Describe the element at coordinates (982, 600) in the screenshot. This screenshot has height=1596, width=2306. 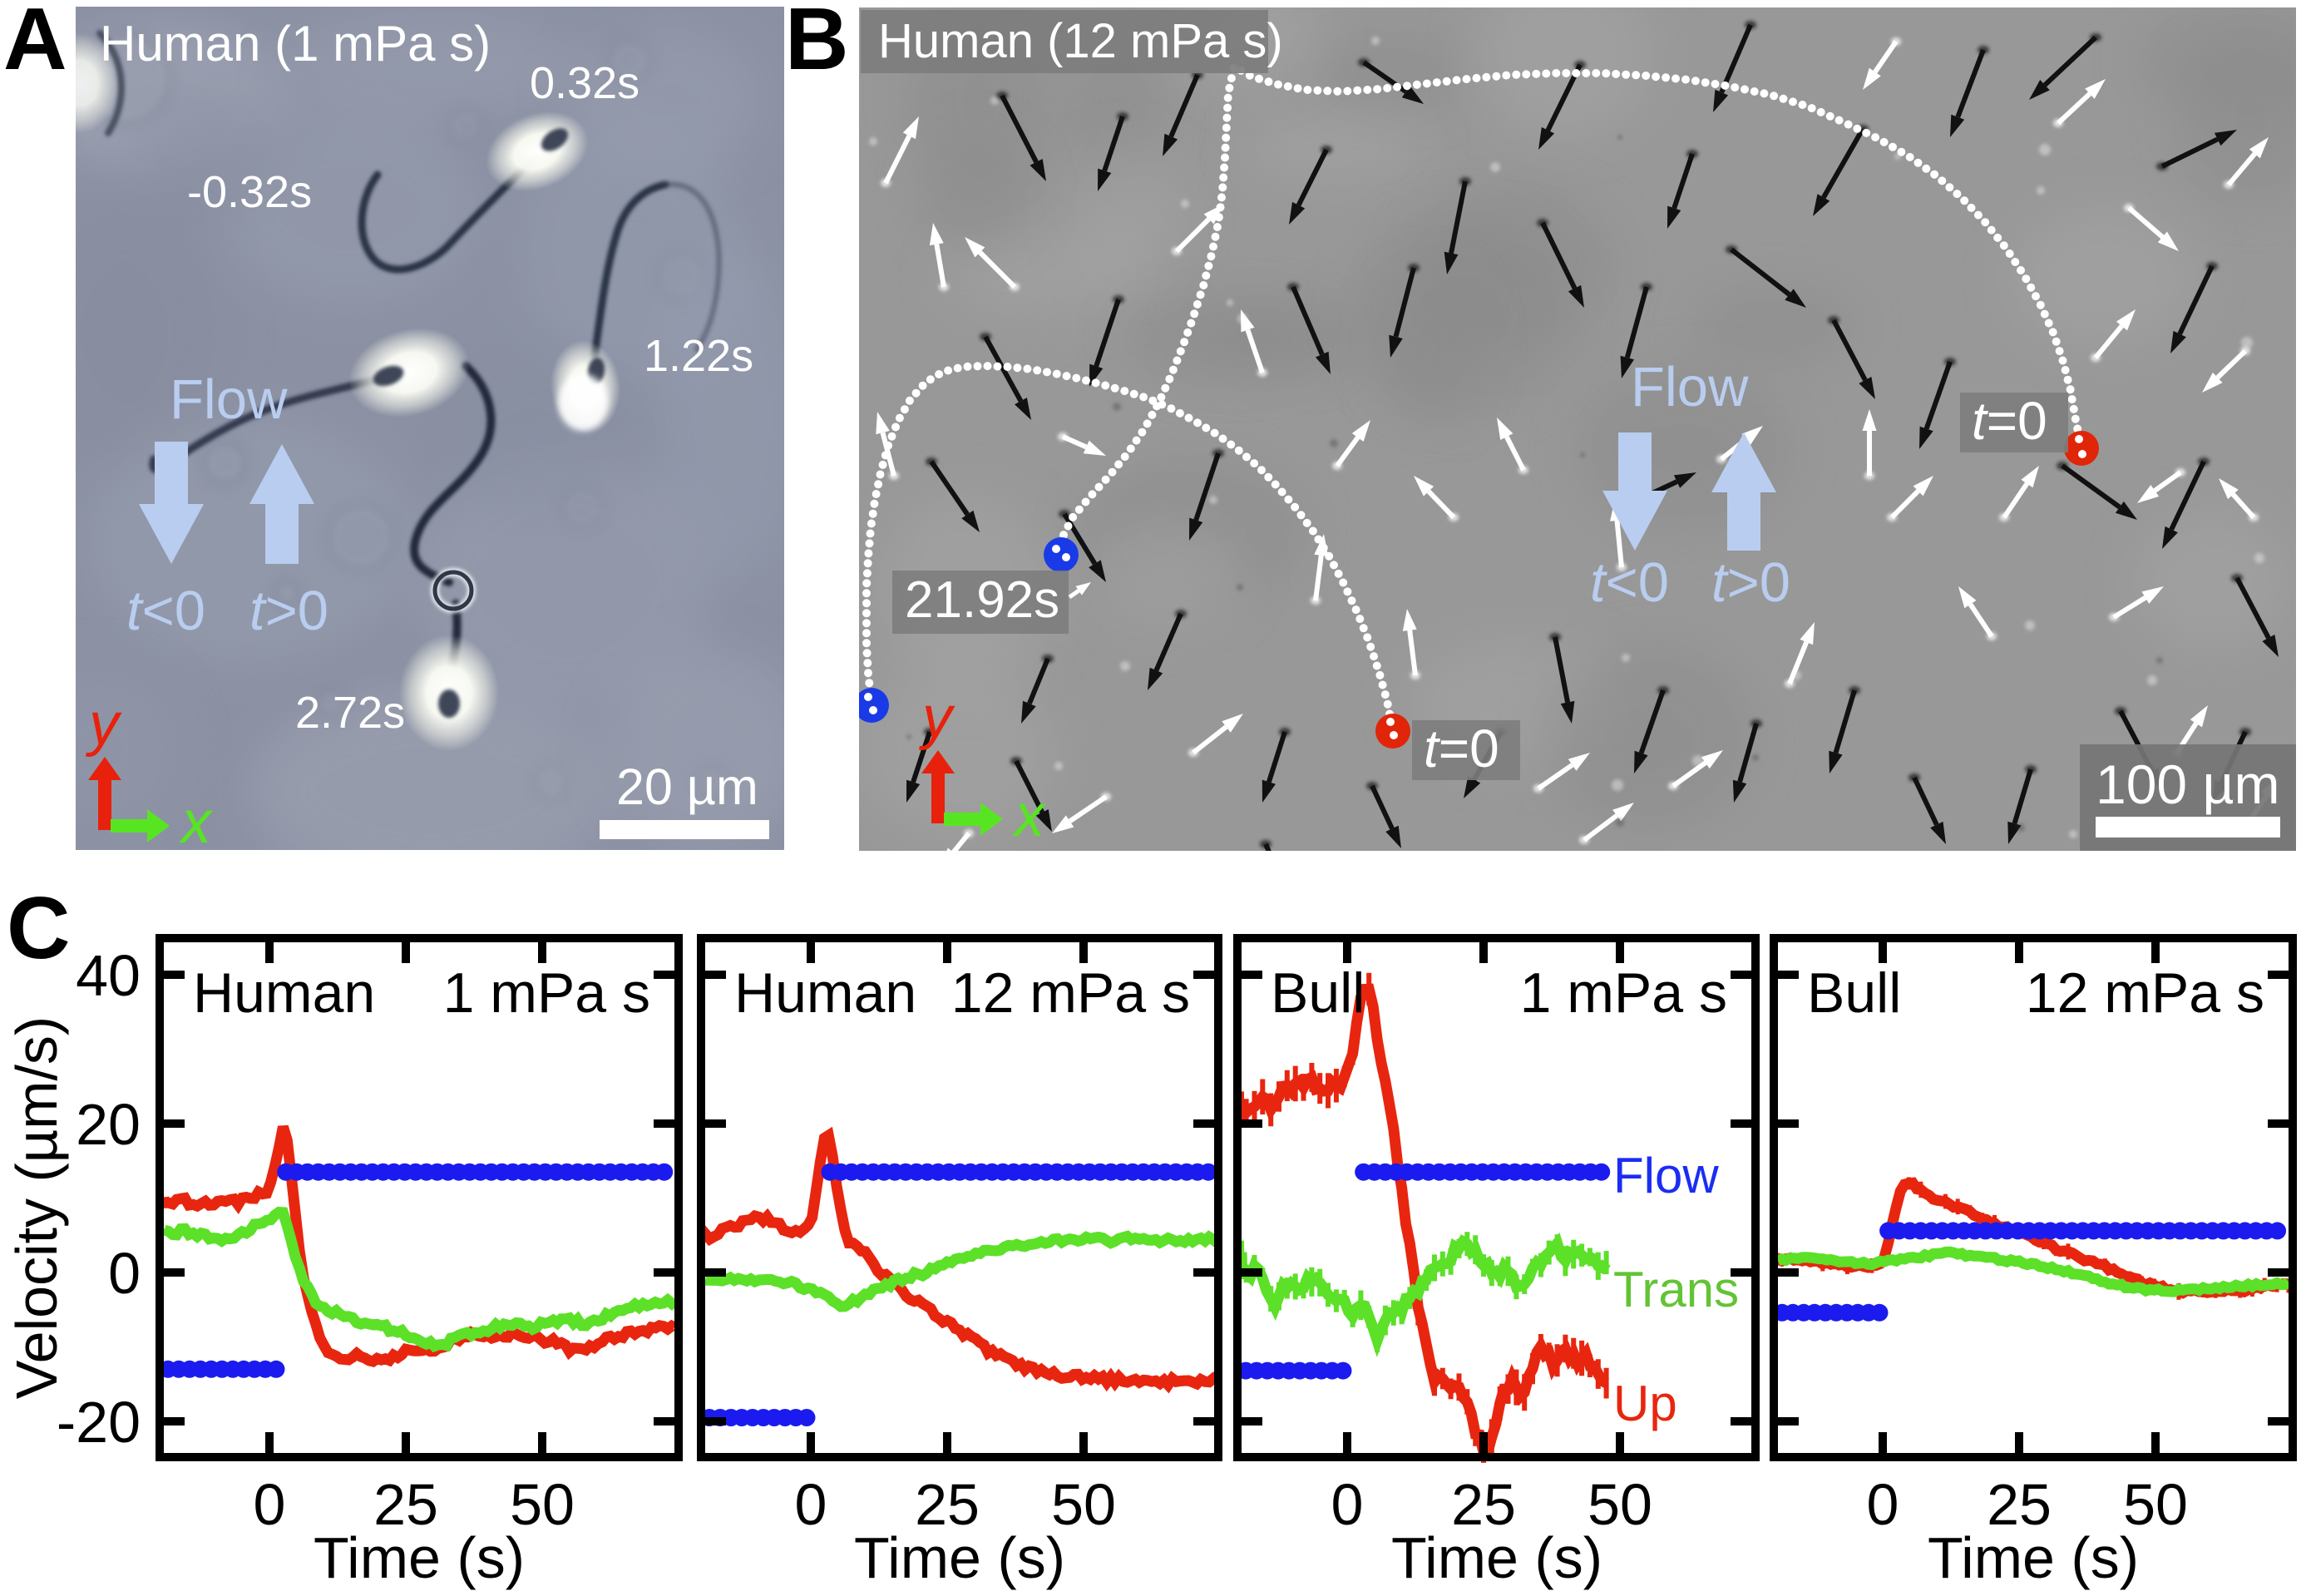
I see `svg-text: 21.92s` at that location.